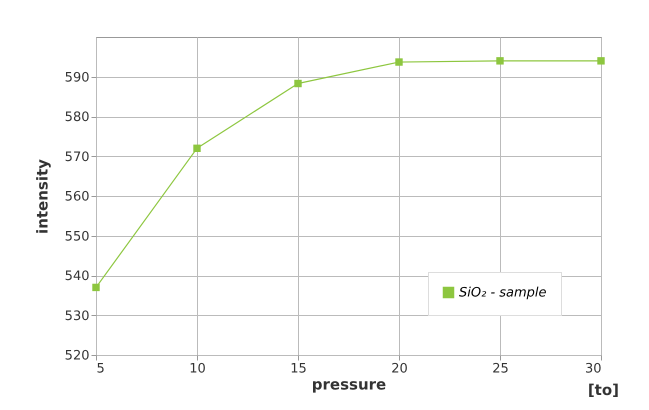 This screenshot has width=649, height=410. Describe the element at coordinates (399, 369) in the screenshot. I see `x-tick-label: 20` at that location.